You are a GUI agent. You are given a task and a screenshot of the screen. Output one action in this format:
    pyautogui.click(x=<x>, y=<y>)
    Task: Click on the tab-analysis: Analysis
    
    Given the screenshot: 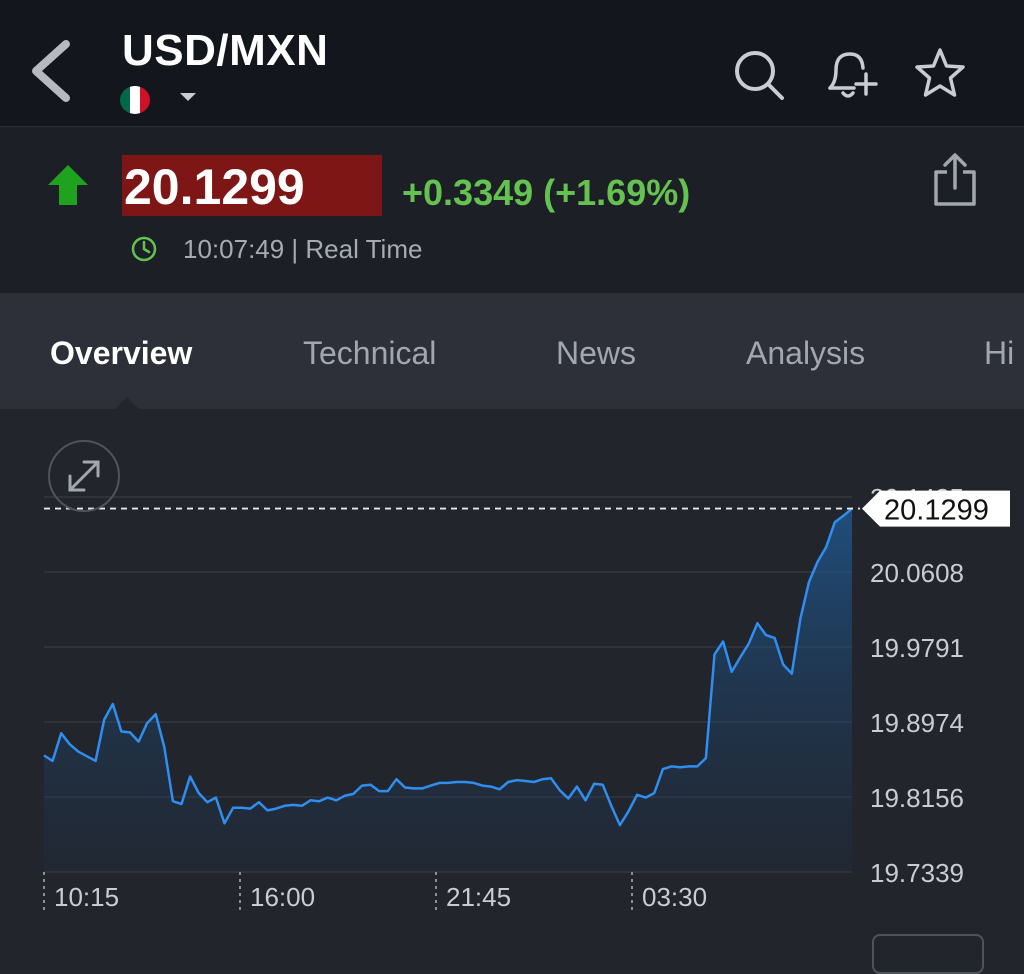 What is the action you would take?
    pyautogui.click(x=806, y=353)
    